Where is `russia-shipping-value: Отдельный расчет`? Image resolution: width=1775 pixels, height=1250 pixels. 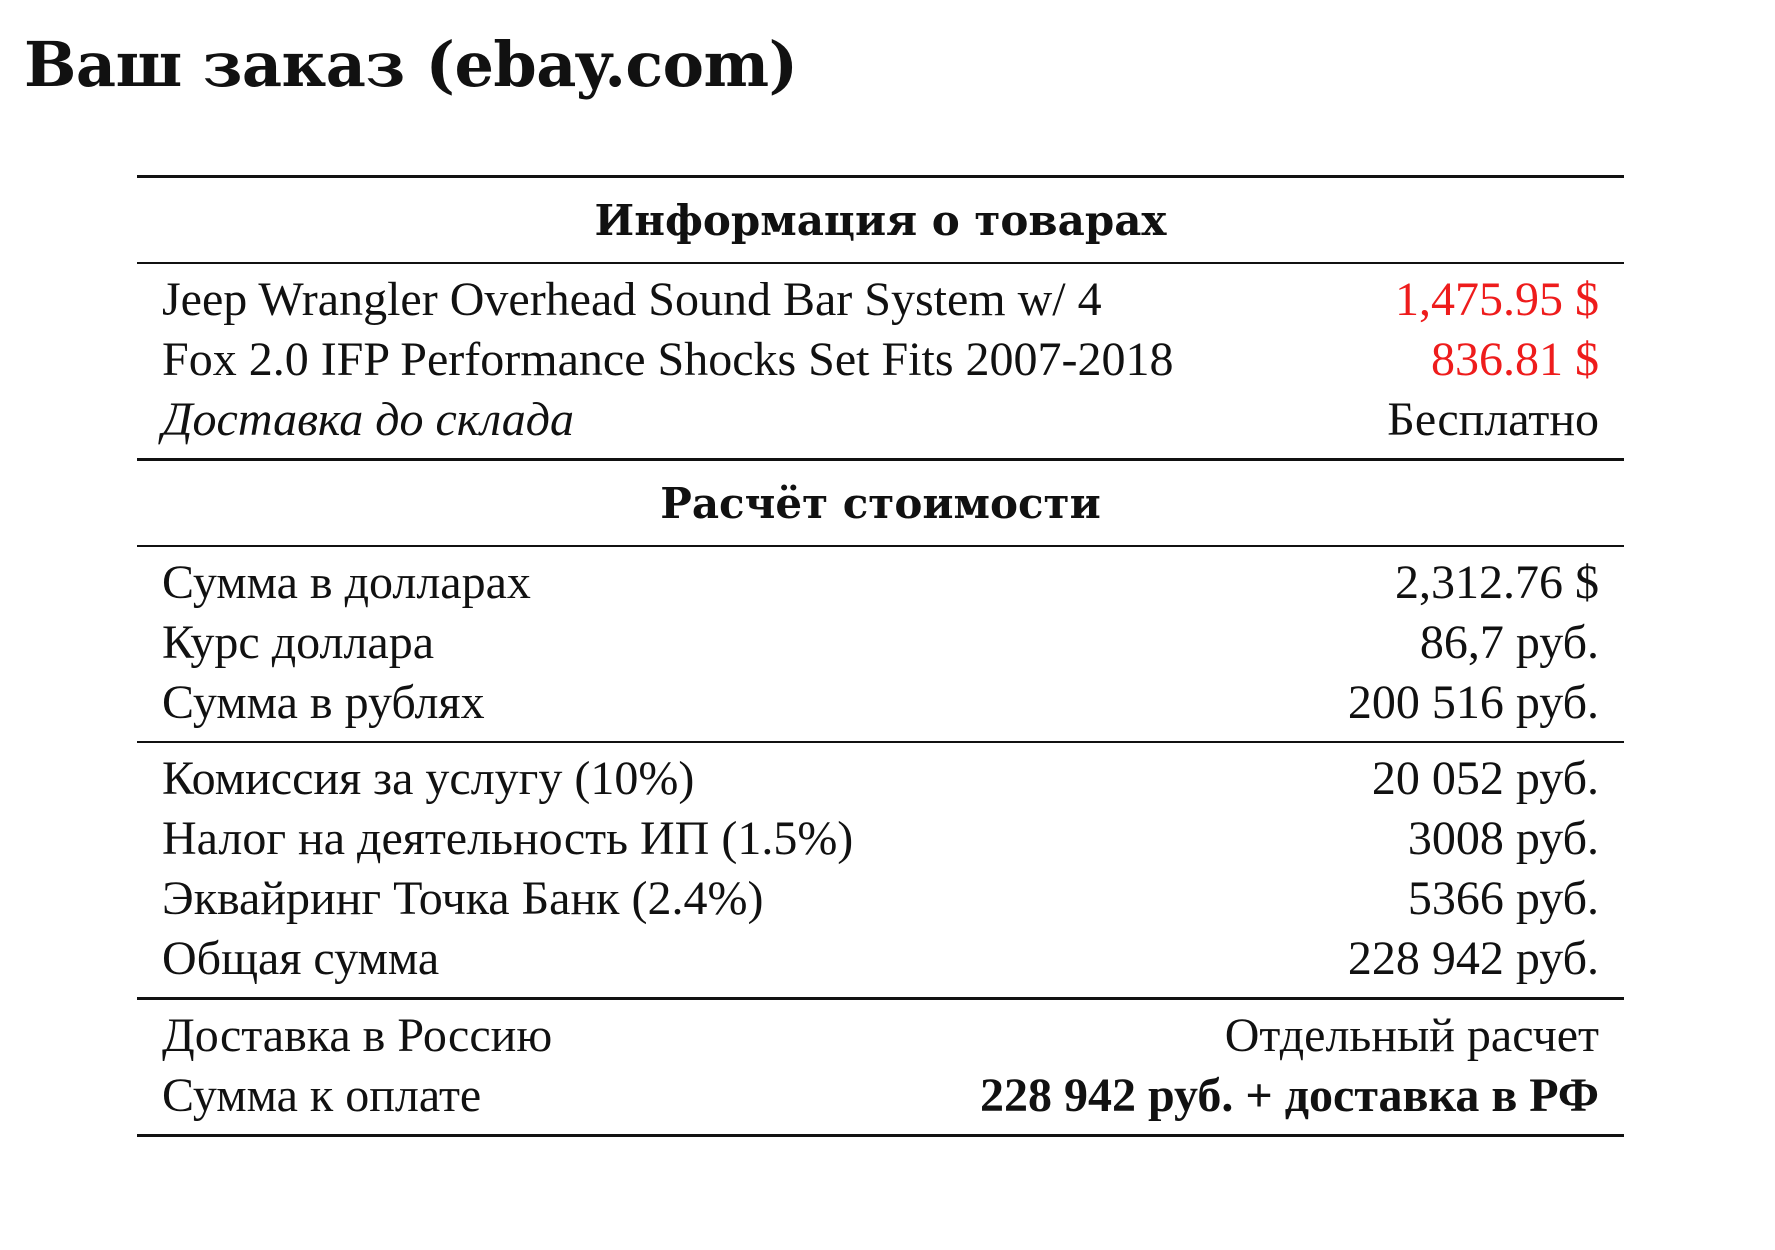
russia-shipping-value: Отдельный расчет is located at coordinates (1411, 1035).